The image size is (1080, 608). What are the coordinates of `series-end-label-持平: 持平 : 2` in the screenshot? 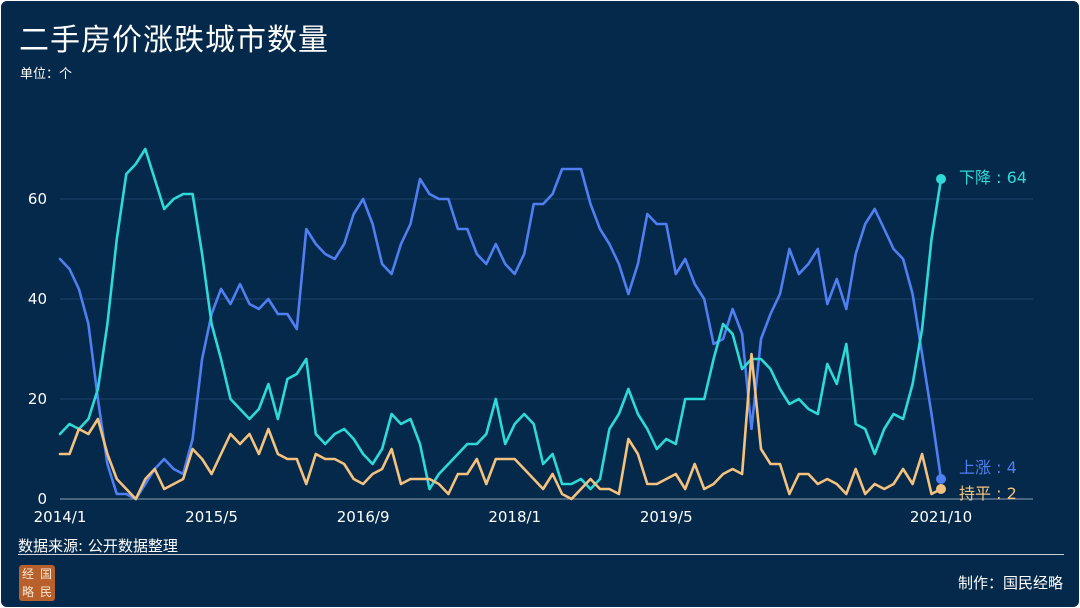 It's located at (988, 493).